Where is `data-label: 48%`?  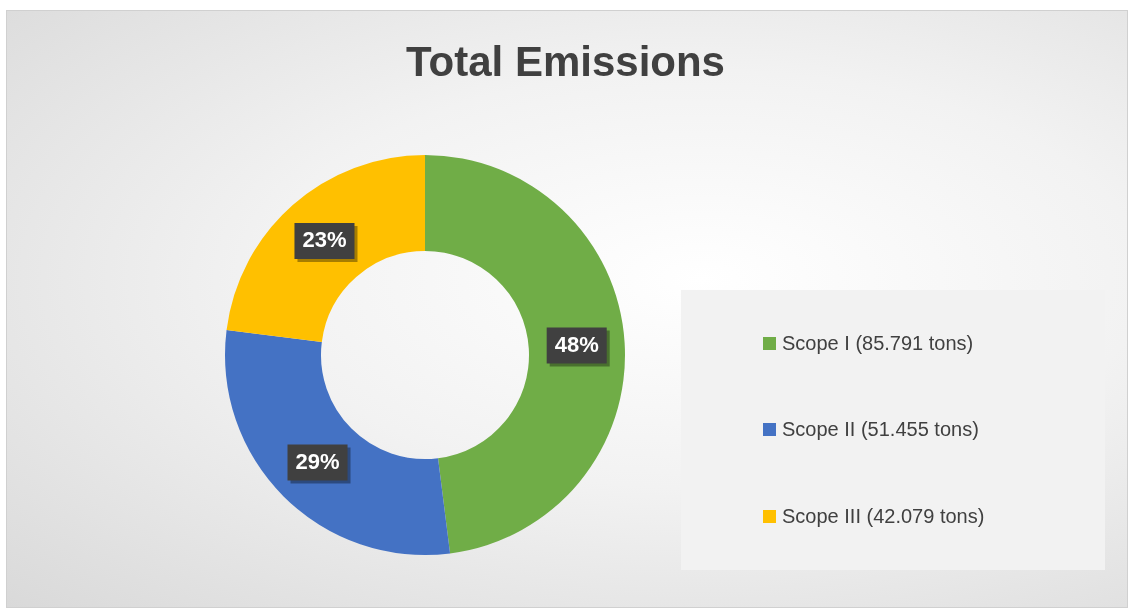 data-label: 48% is located at coordinates (576, 344).